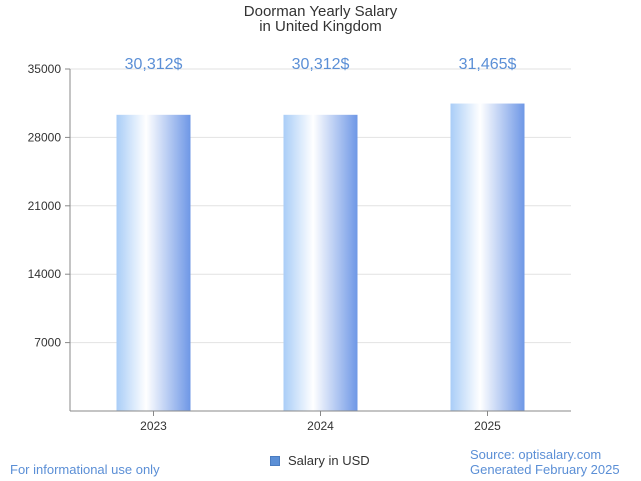  I want to click on chart-title-line-1: Doorman Yearly Salary, so click(320, 11).